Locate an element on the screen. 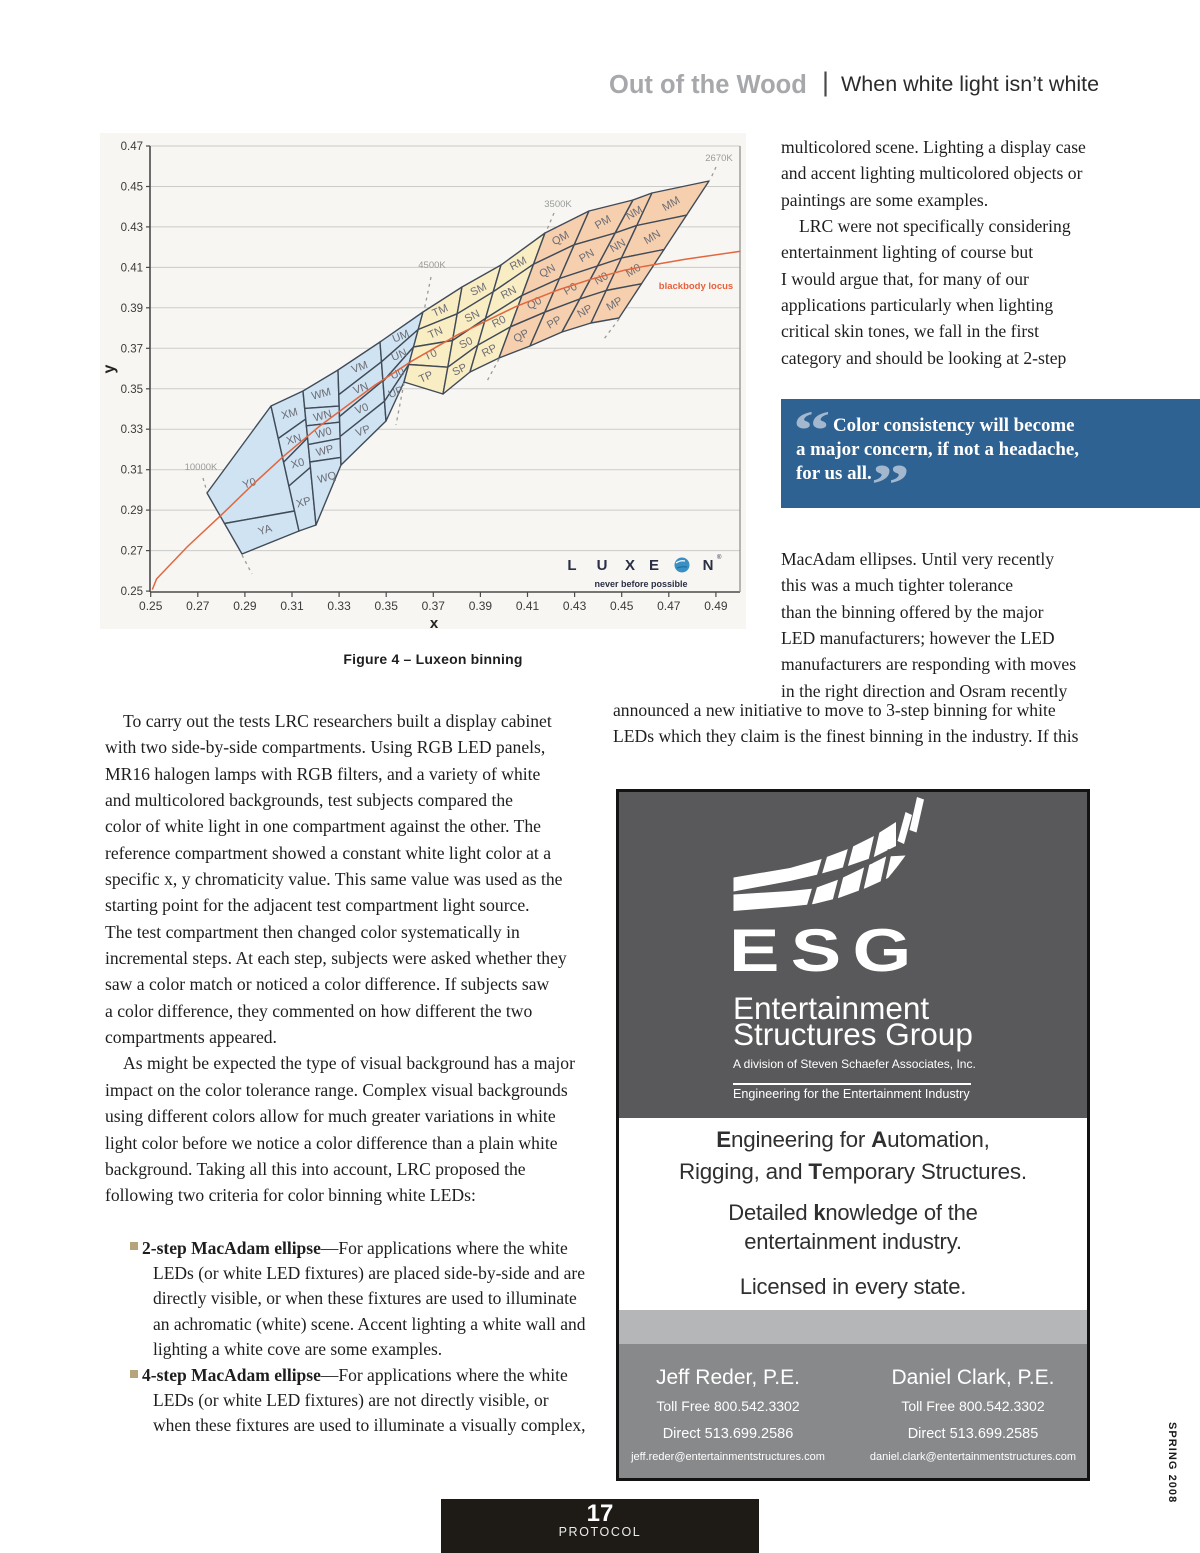 Image resolution: width=1200 pixels, height=1553 pixels. svg-text: E is located at coordinates (654, 565).